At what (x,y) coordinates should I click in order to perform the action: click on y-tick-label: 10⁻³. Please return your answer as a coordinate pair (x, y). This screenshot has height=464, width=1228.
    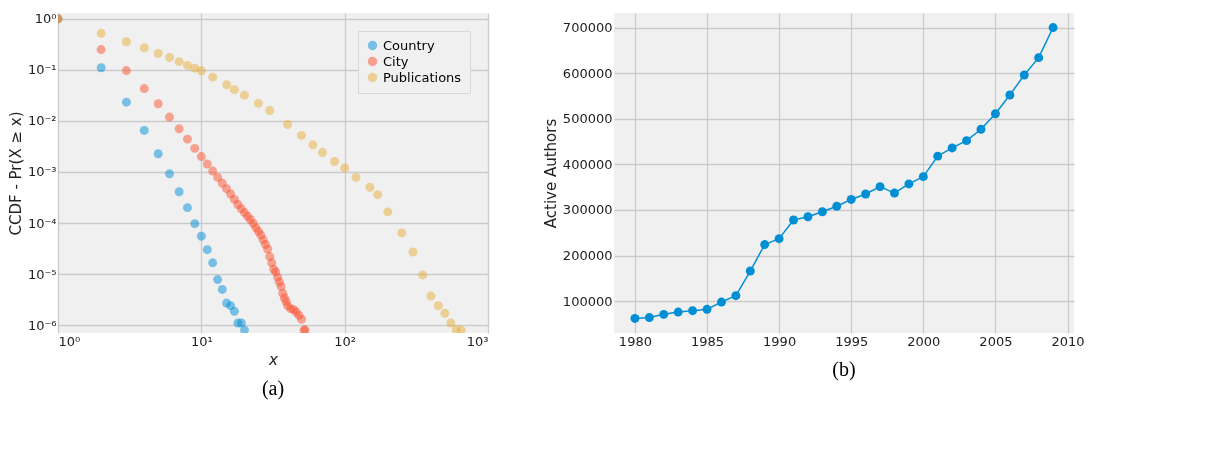
    Looking at the image, I should click on (42, 172).